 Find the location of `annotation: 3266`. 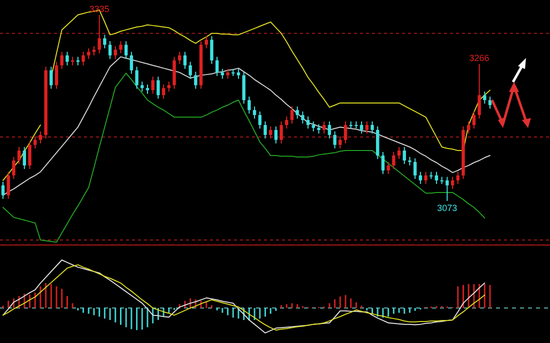

annotation: 3266 is located at coordinates (479, 57).